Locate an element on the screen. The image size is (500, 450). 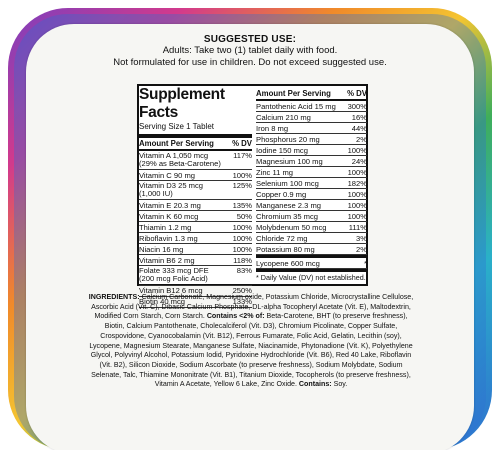
nutrient-name: Vitamin A 1,050 mcg is located at coordinates (174, 155).